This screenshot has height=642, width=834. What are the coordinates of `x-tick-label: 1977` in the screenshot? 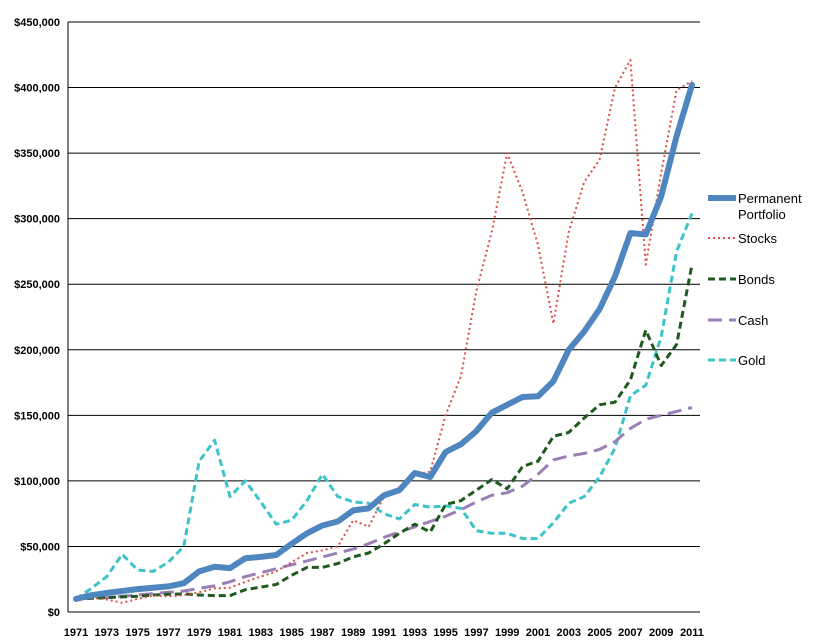 It's located at (168, 633).